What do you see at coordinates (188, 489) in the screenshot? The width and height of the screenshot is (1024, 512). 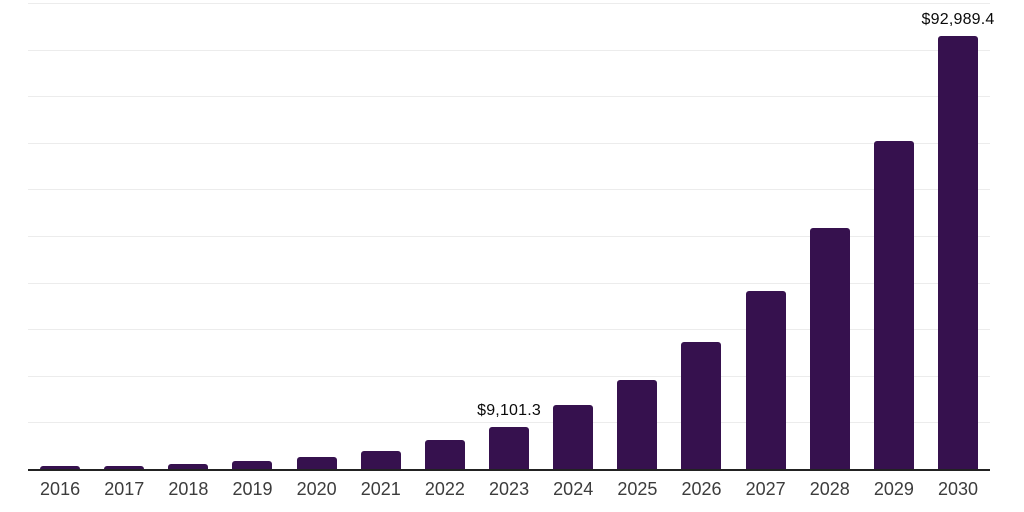 I see `x-axis-tick-label: 2018` at bounding box center [188, 489].